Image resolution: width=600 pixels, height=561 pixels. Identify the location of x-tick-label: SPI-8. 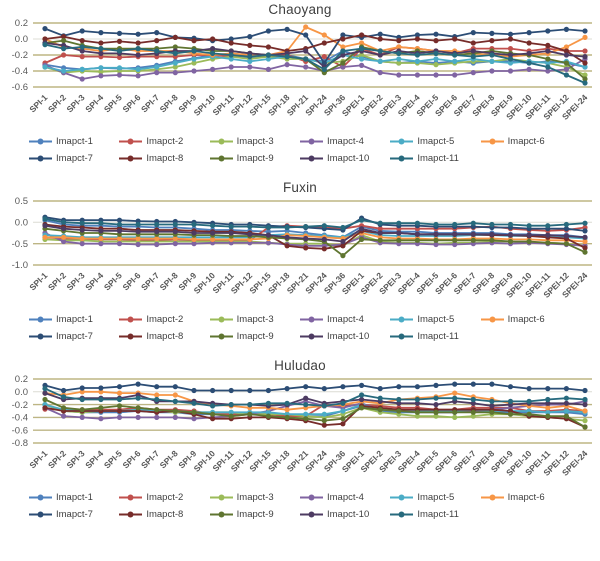
(169, 459).